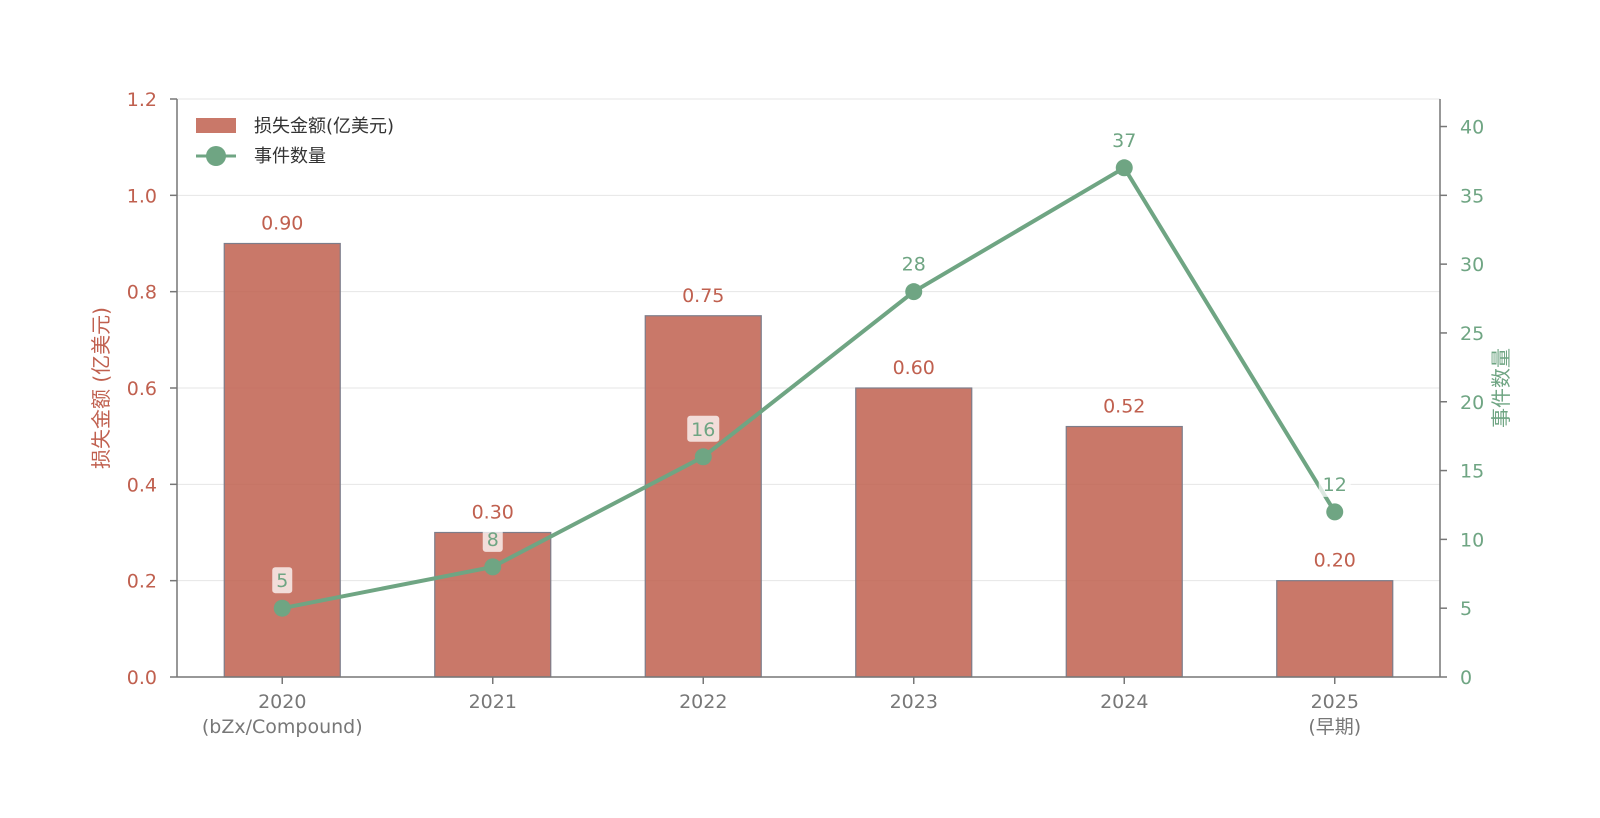 Image resolution: width=1600 pixels, height=818 pixels. What do you see at coordinates (1124, 702) in the screenshot?
I see `x-tick-label: 2024` at bounding box center [1124, 702].